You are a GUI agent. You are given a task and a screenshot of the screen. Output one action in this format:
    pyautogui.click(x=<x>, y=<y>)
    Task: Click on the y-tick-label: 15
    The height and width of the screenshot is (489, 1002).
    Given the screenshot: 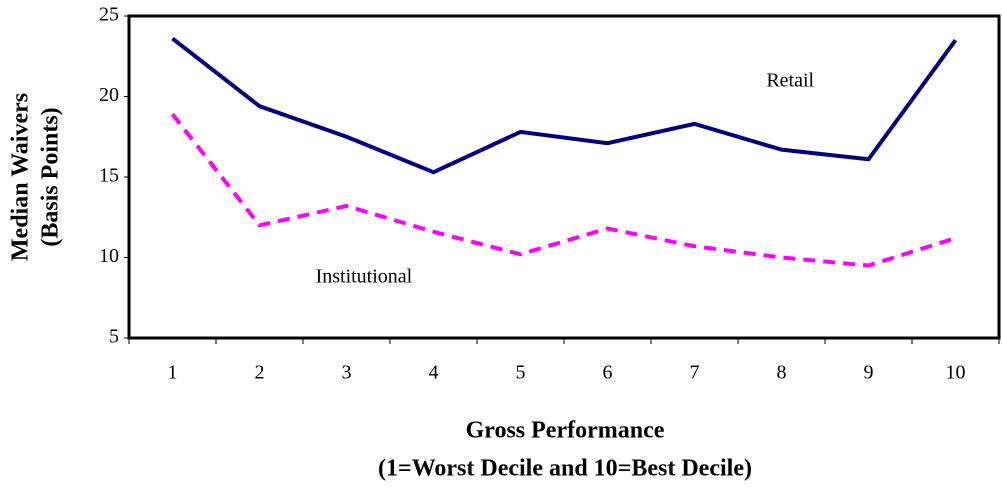 What is the action you would take?
    pyautogui.click(x=109, y=176)
    